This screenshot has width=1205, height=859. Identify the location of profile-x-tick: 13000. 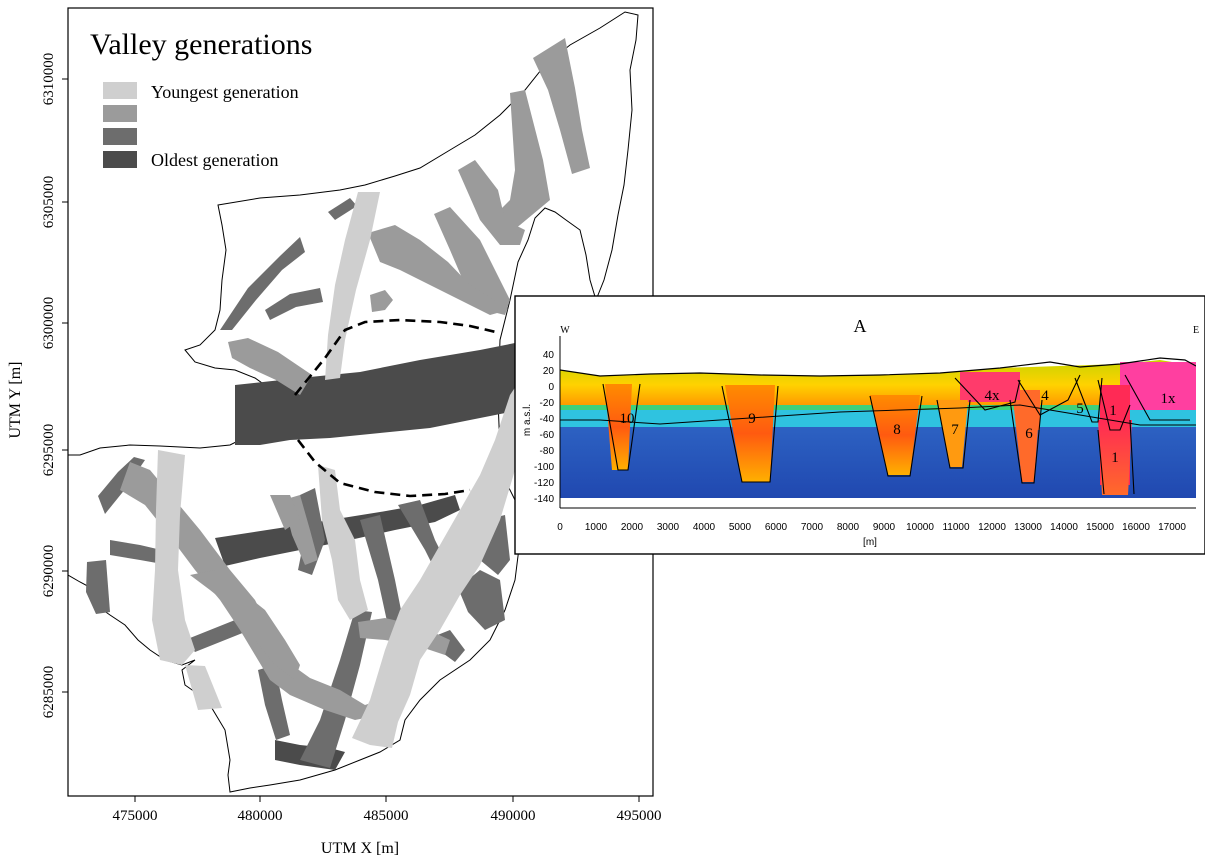
(1028, 527).